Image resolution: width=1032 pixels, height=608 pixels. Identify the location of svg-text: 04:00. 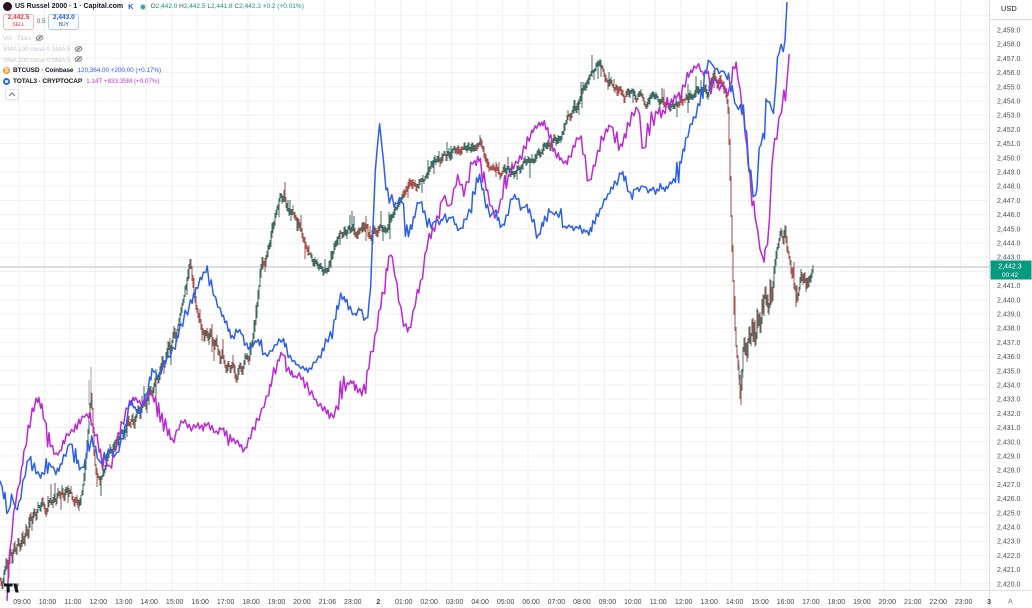
(480, 602).